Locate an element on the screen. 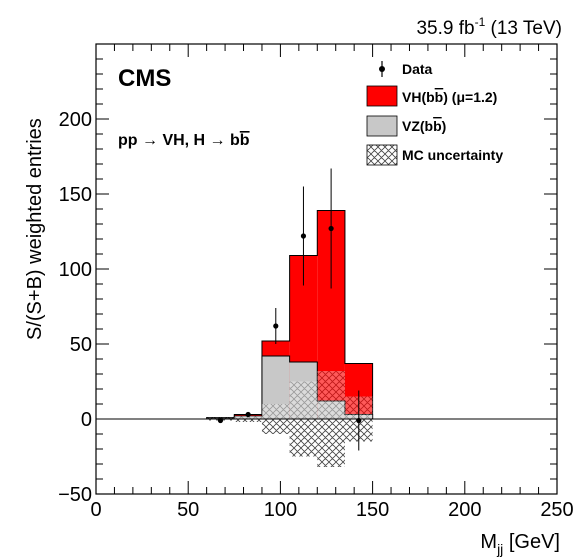  data-points is located at coordinates (289, 309).